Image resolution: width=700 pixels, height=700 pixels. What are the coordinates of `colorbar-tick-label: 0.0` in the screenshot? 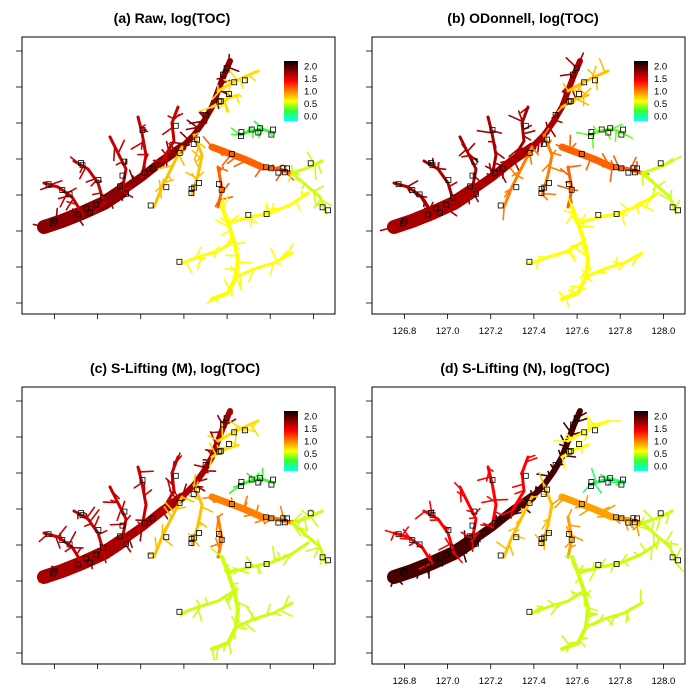 It's located at (310, 117).